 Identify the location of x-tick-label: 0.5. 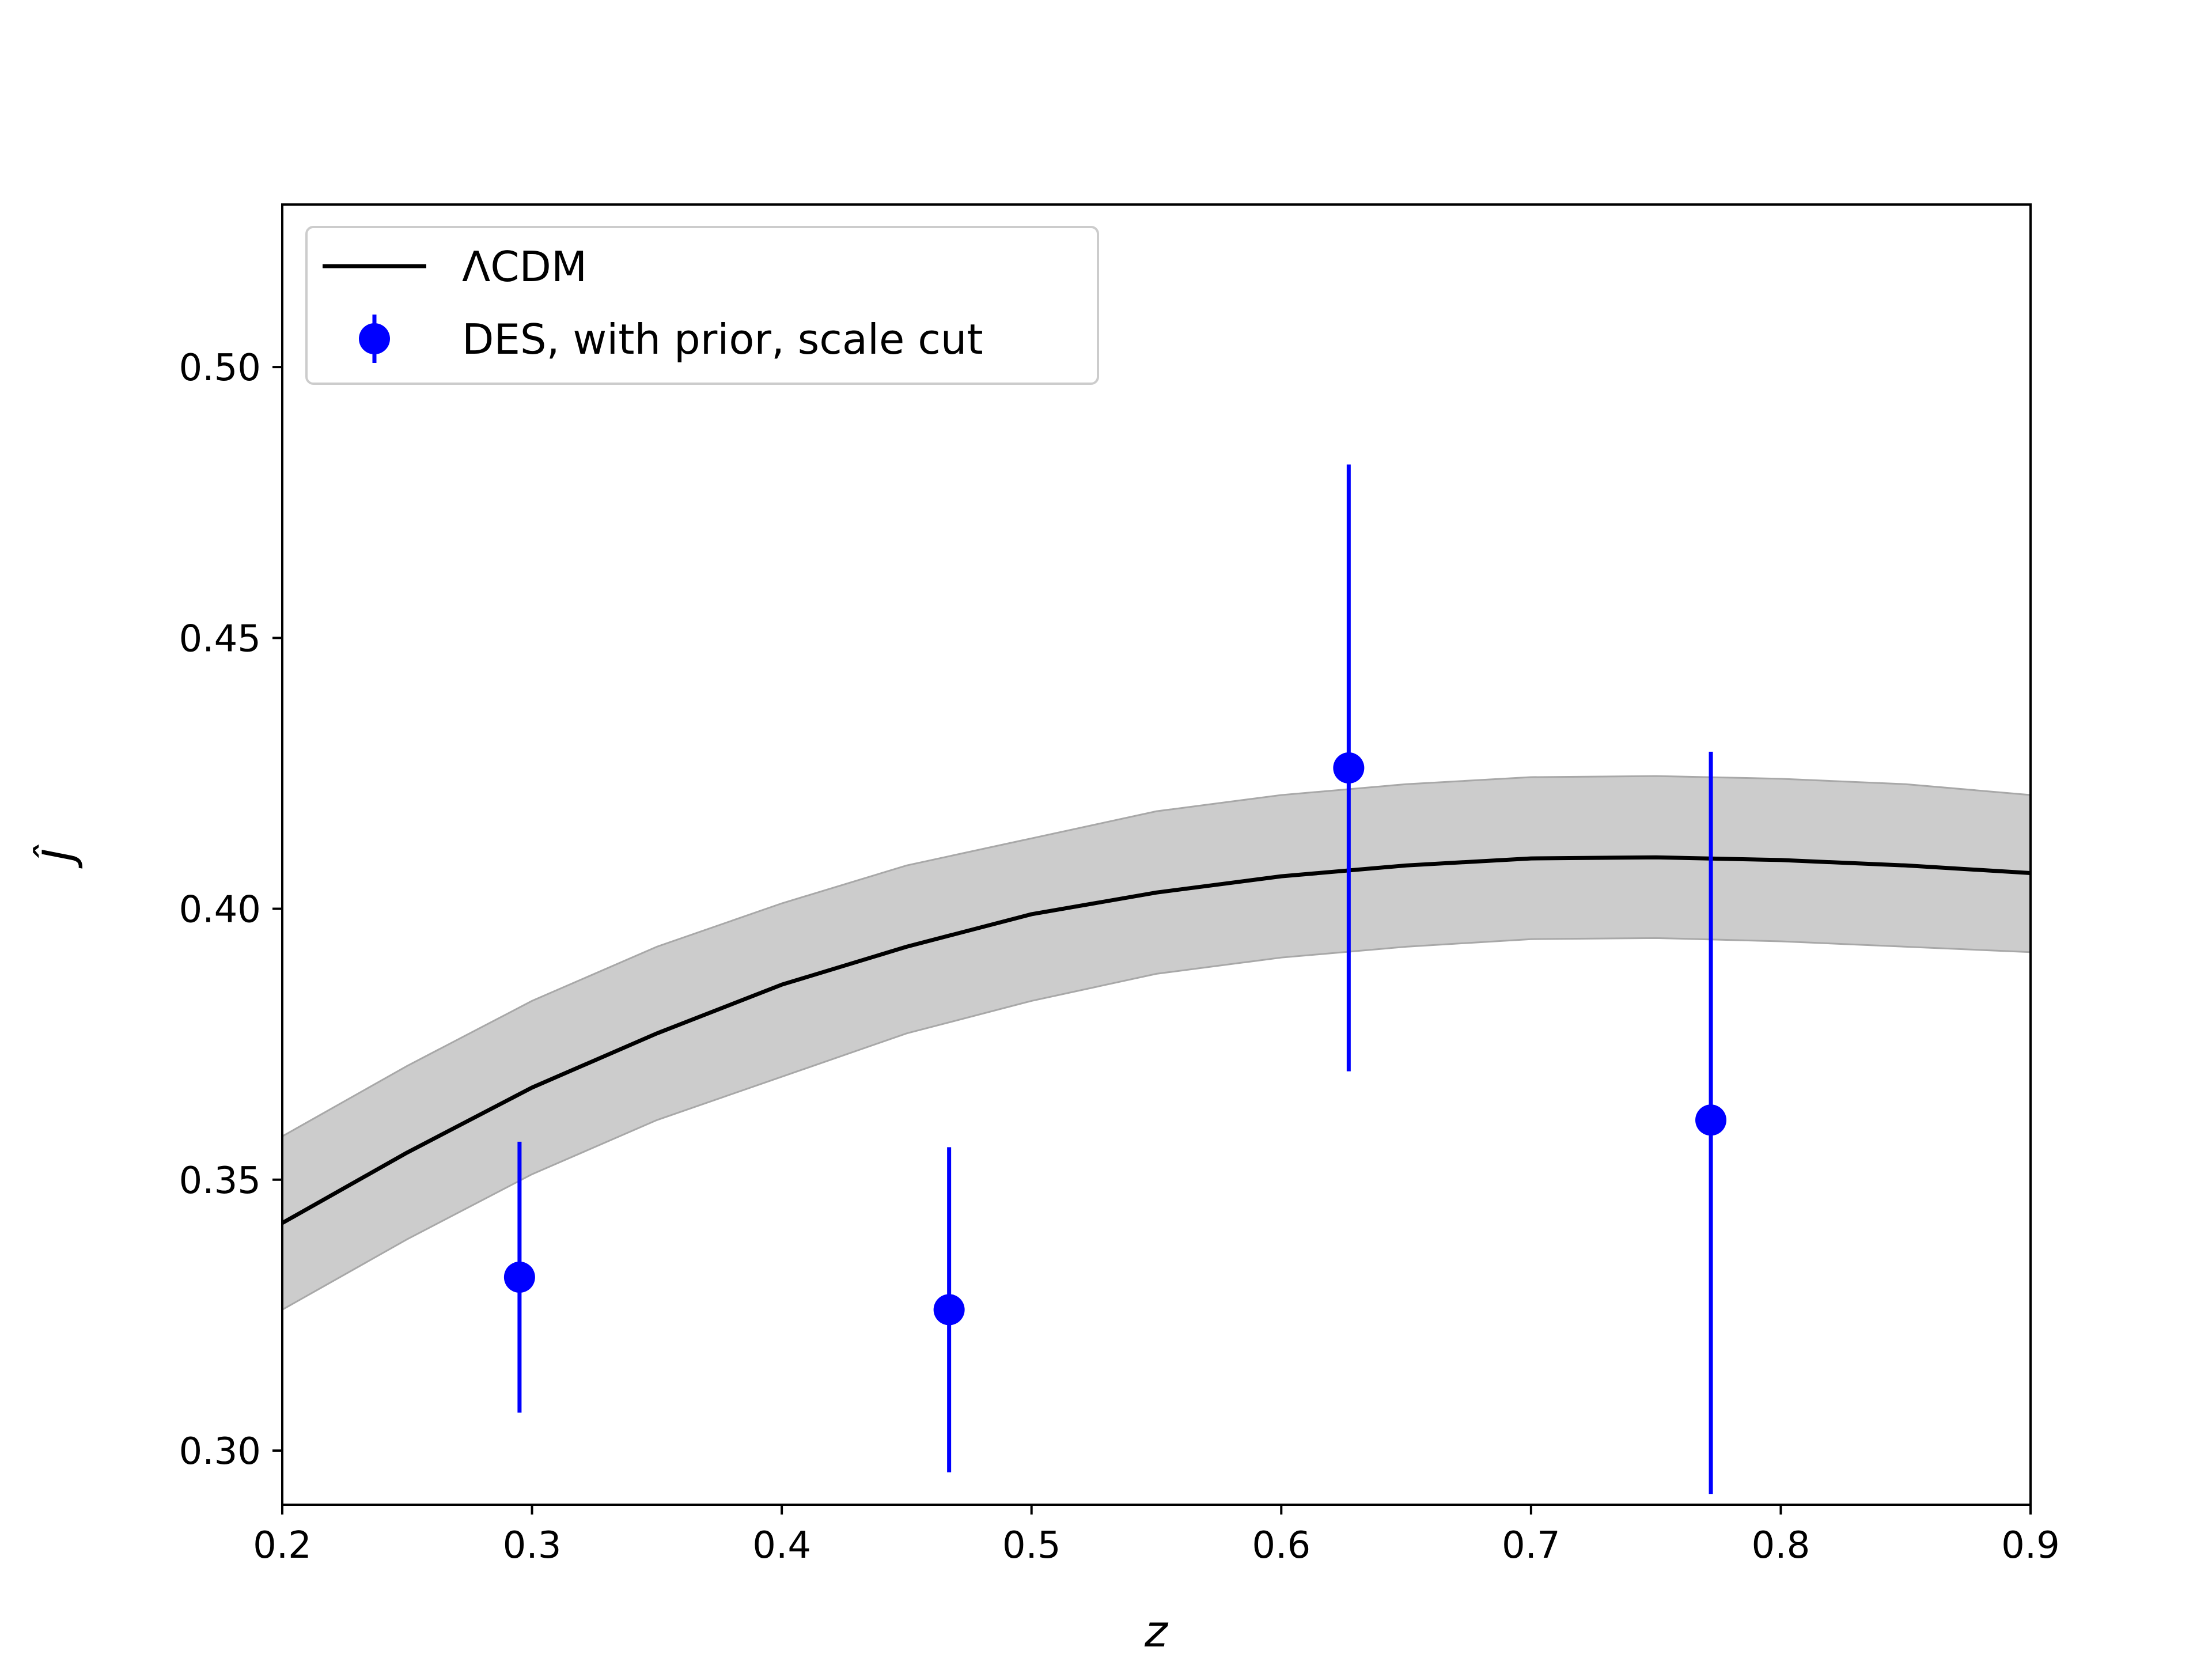
(1031, 1545).